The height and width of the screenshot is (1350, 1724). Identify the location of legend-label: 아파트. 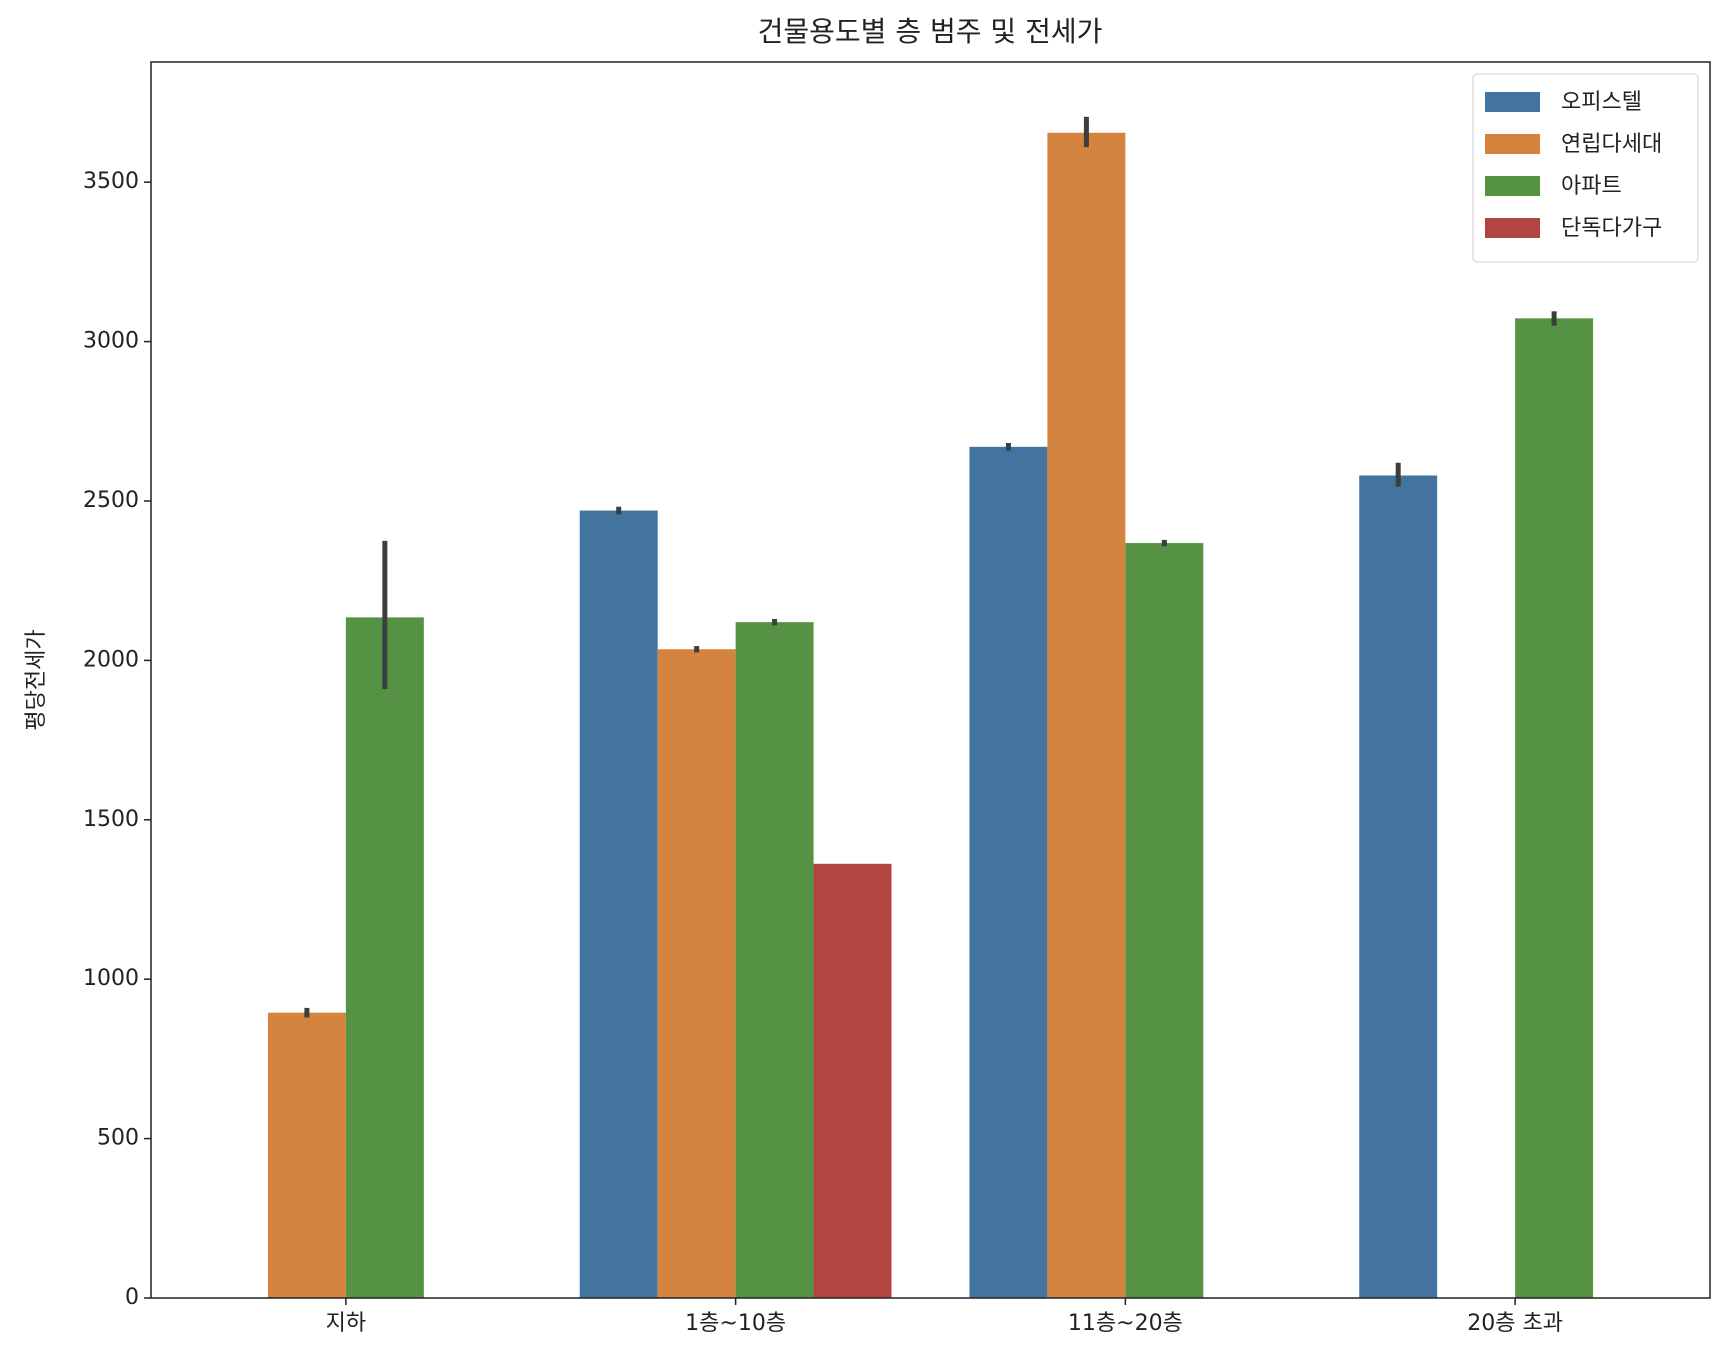
(1591, 186).